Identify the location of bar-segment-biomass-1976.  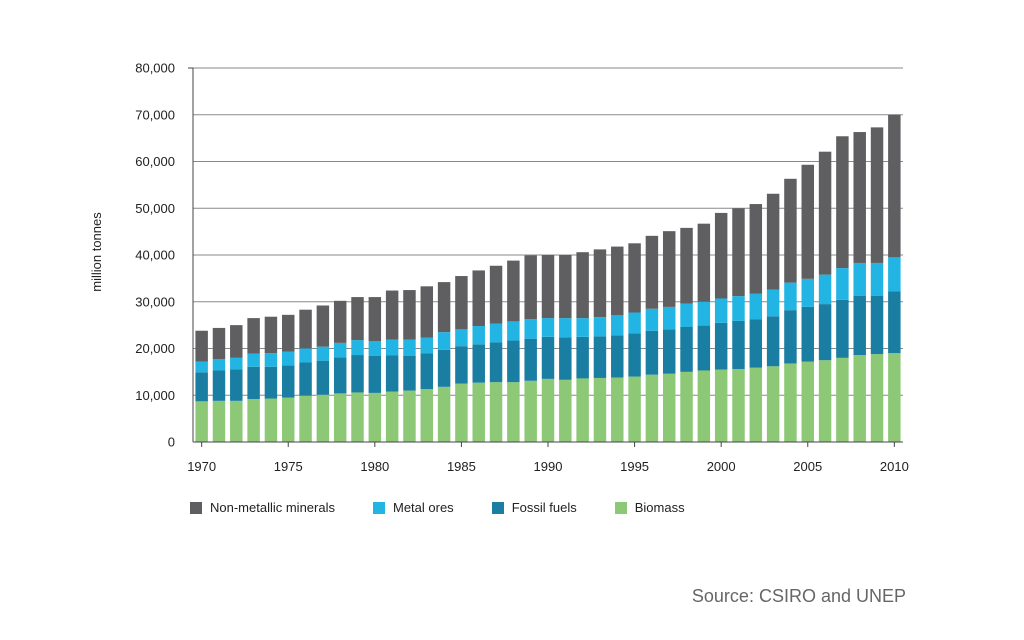
(305, 418).